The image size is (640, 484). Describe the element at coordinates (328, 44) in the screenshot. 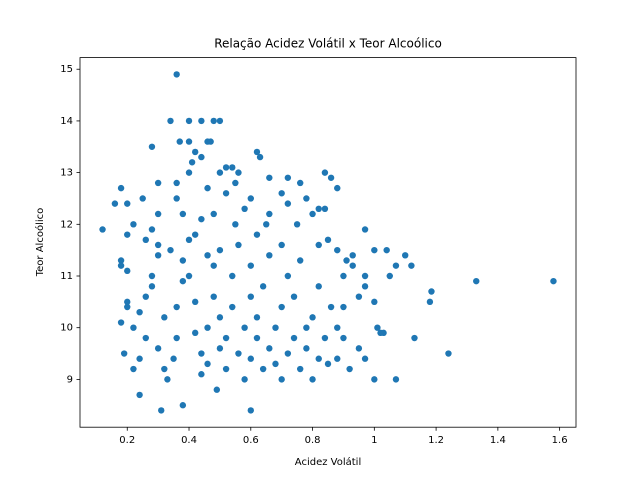

I see `chart-title: Relação Acidez Volátil x Teor Alcoólico` at that location.